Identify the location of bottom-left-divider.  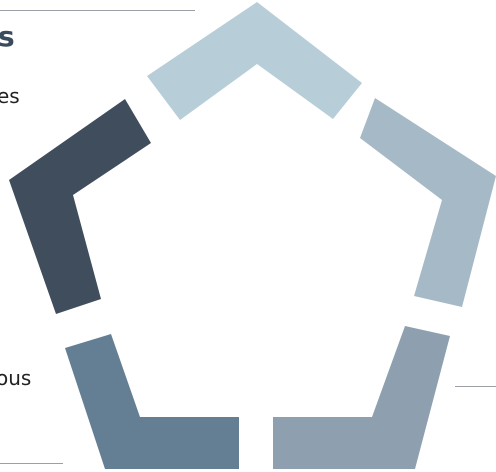
(31, 463).